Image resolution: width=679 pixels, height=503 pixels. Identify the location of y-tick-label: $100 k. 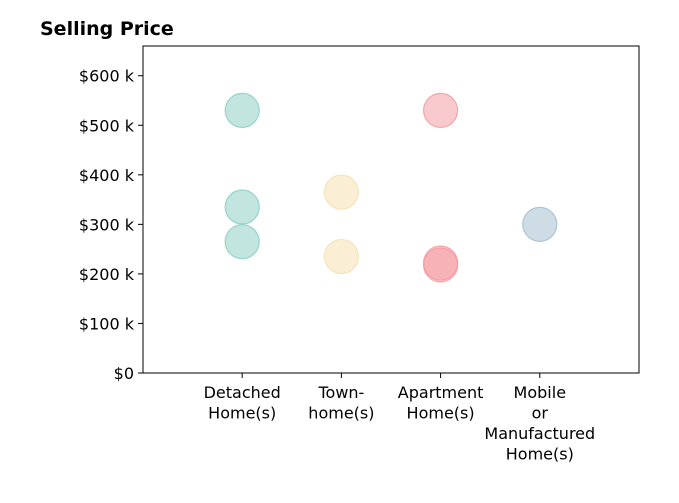
(107, 323).